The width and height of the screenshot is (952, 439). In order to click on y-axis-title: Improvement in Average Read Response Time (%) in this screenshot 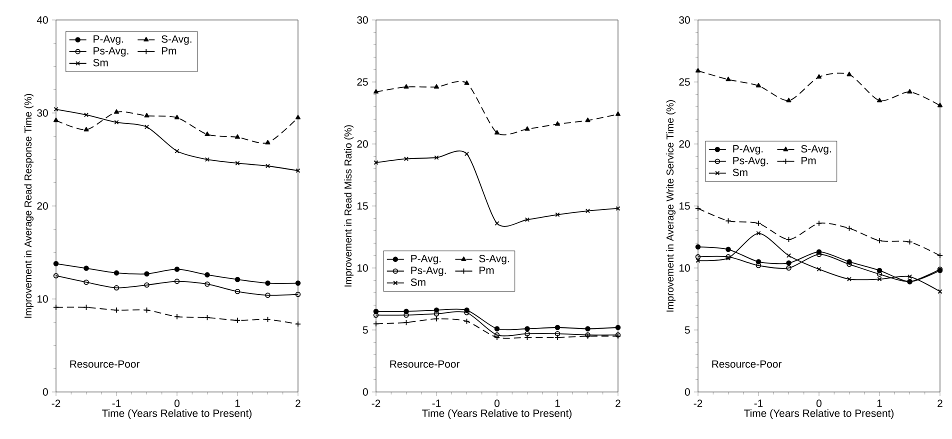, I will do `click(29, 206)`.